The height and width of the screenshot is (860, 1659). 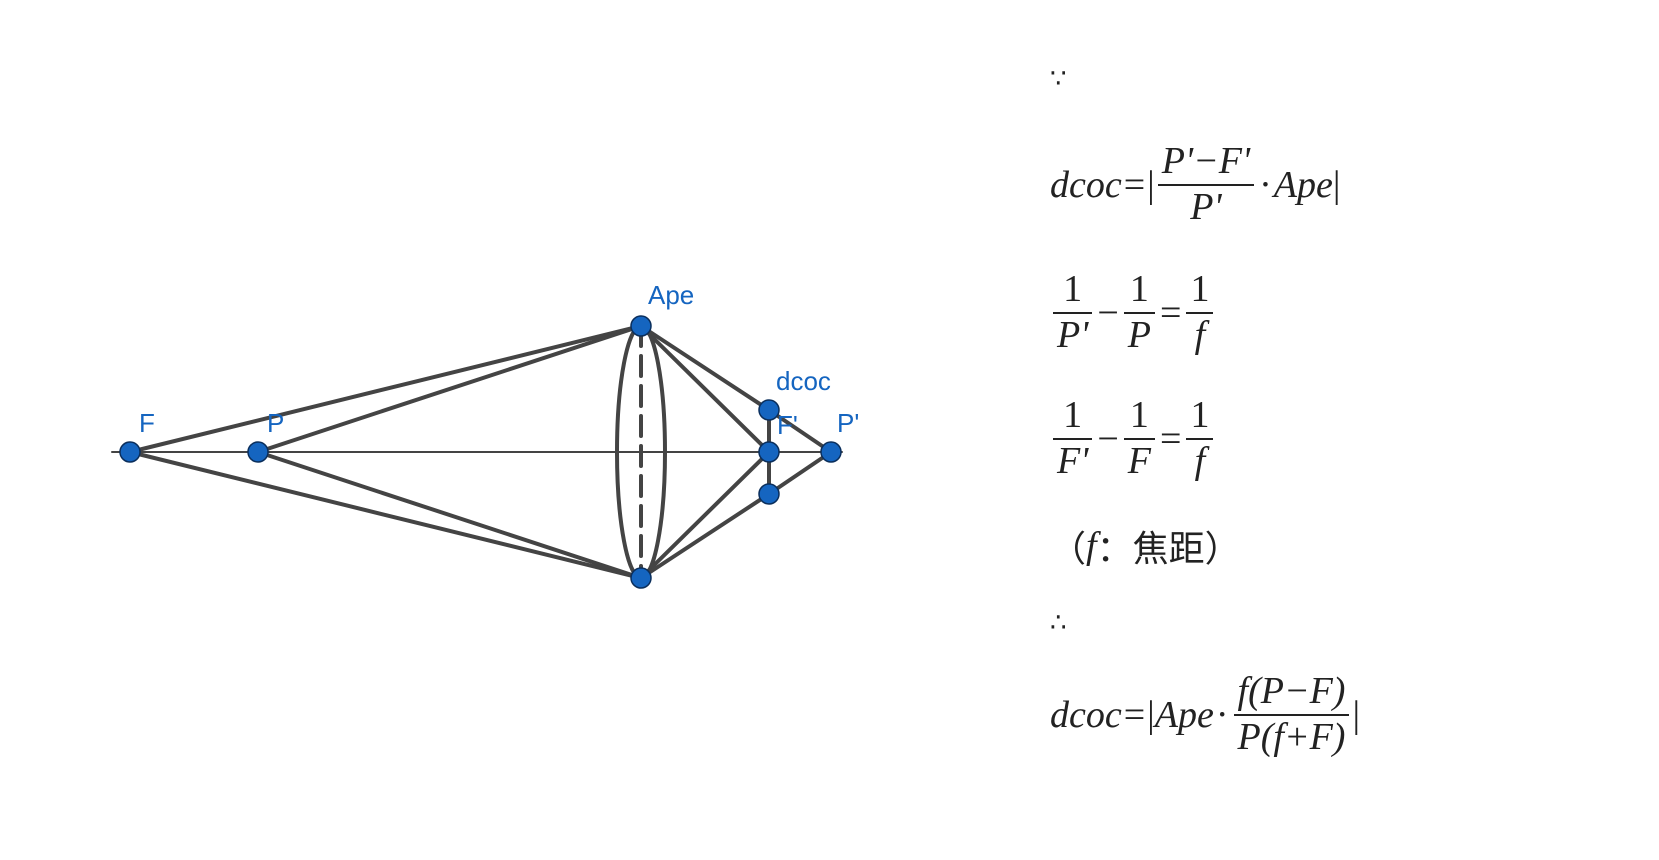 I want to click on note-variable: f, so click(x=1091, y=546).